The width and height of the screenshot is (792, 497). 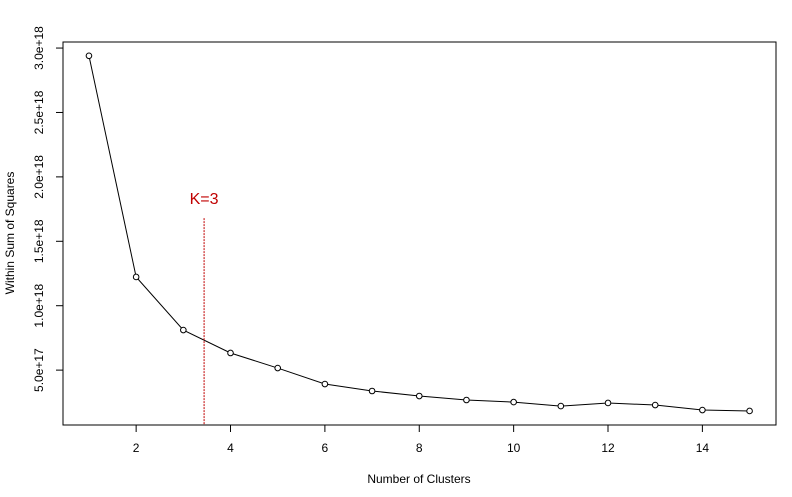 What do you see at coordinates (39, 241) in the screenshot?
I see `y-tick-label: 1.5e+18` at bounding box center [39, 241].